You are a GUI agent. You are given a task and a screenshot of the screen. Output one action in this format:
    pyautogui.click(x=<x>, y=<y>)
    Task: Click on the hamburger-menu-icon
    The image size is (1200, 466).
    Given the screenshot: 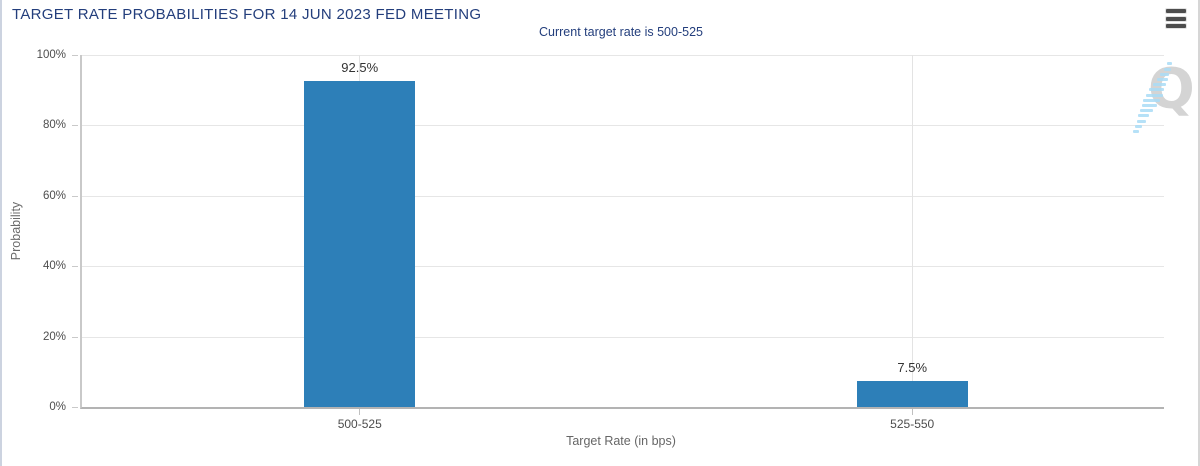 What is the action you would take?
    pyautogui.click(x=1176, y=18)
    